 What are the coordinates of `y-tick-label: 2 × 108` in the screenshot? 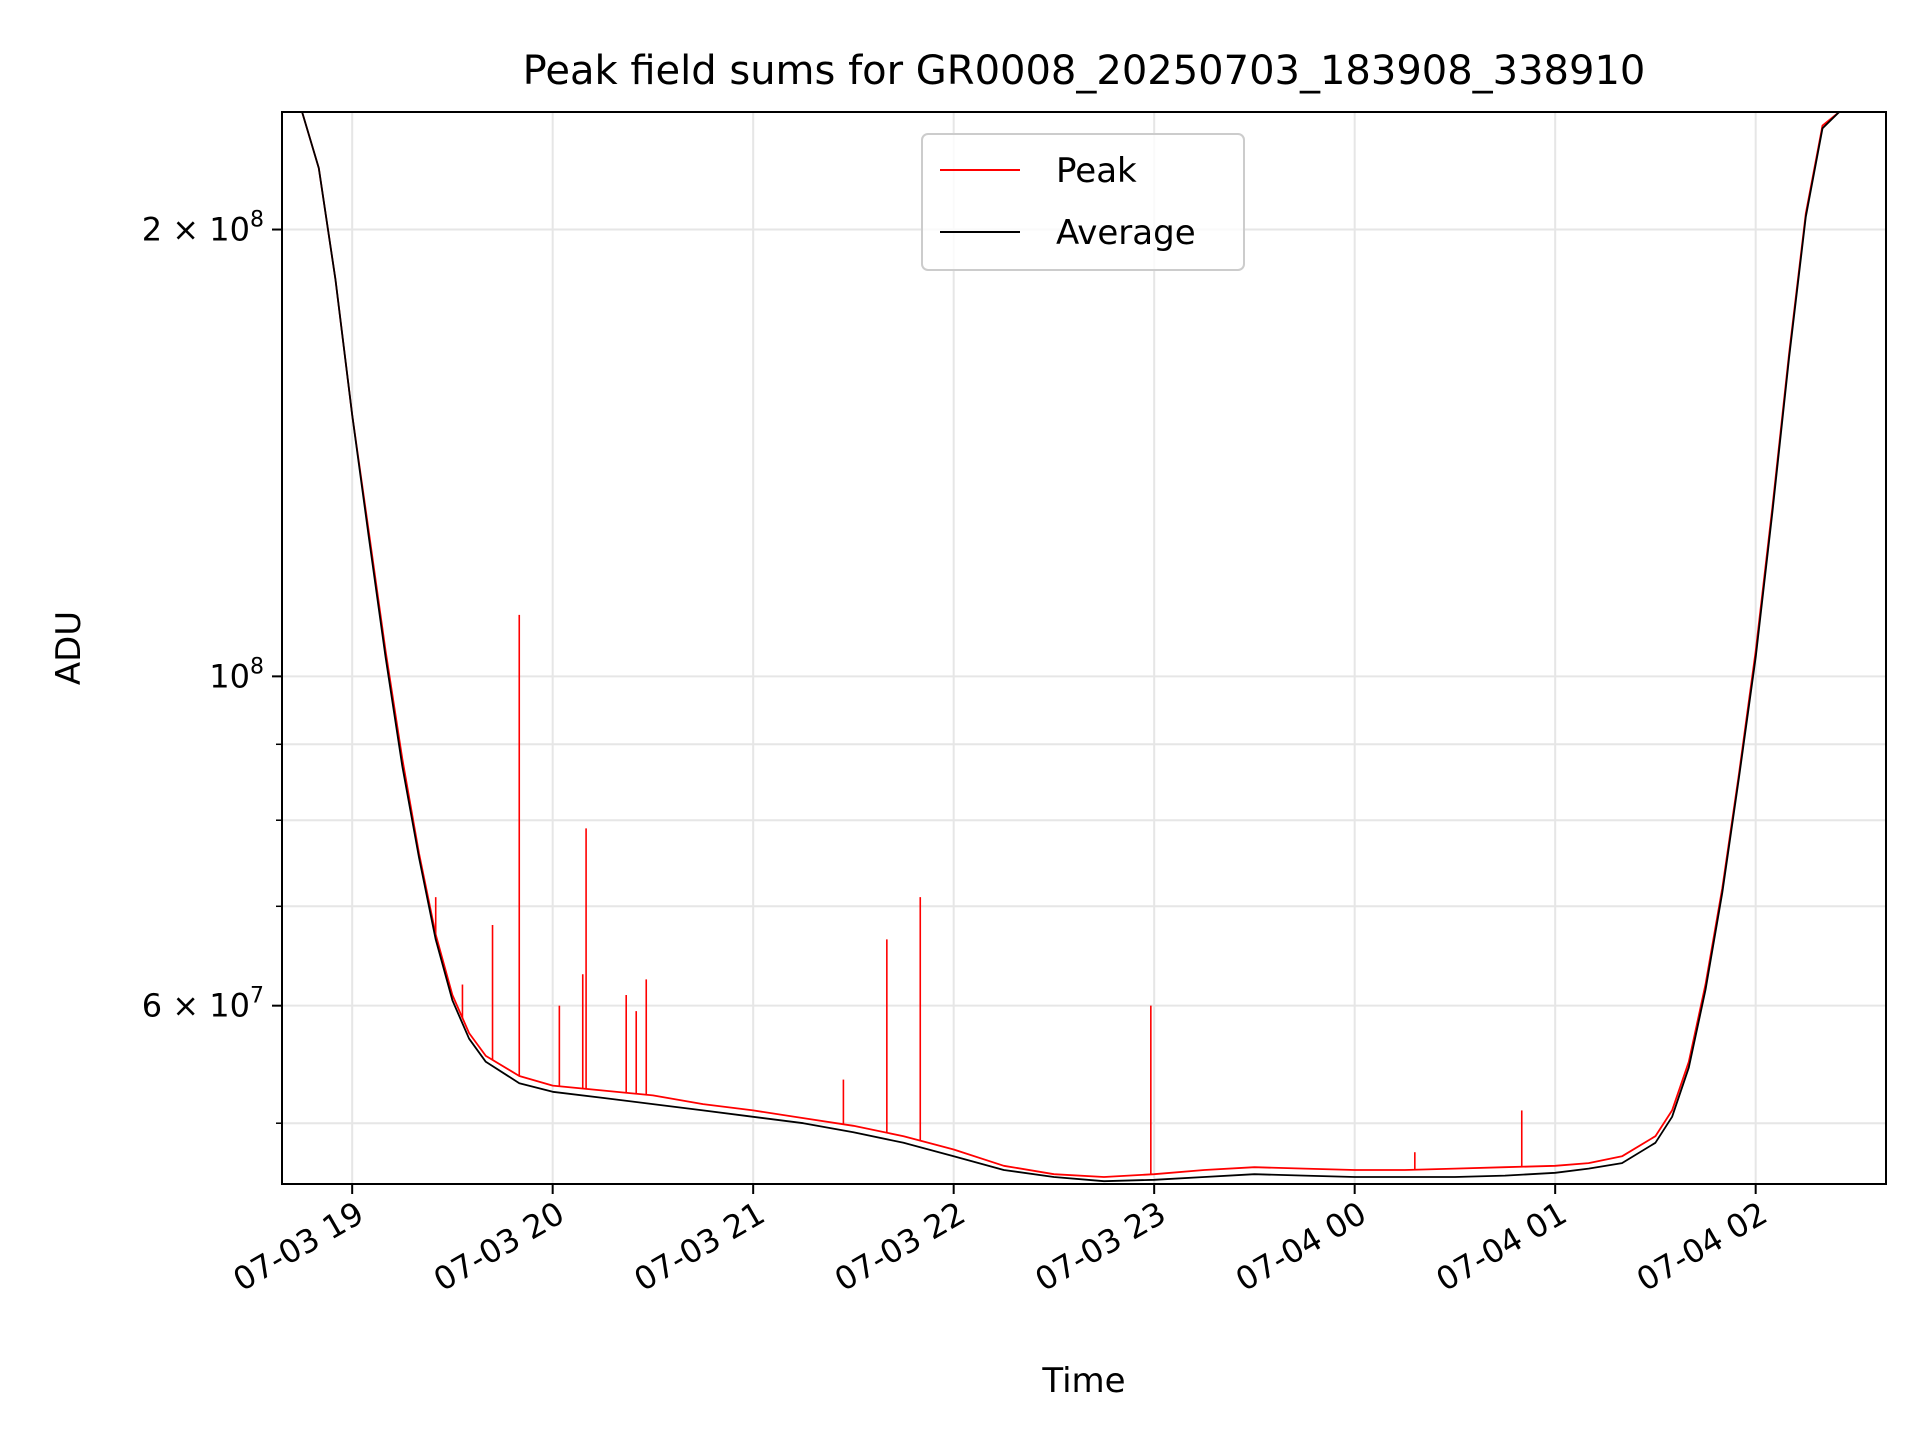 It's located at (203, 228).